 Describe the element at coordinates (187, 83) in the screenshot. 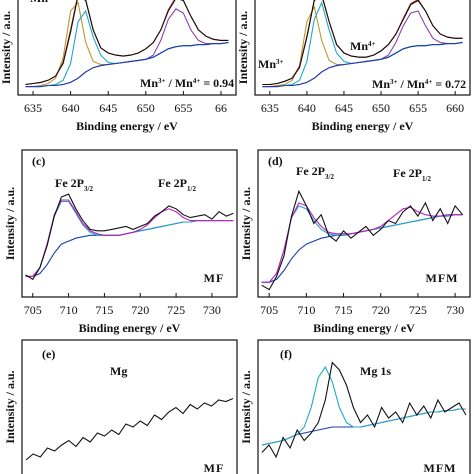

I see `annotation: Mn3+ / Mn4+ = 0.94` at that location.